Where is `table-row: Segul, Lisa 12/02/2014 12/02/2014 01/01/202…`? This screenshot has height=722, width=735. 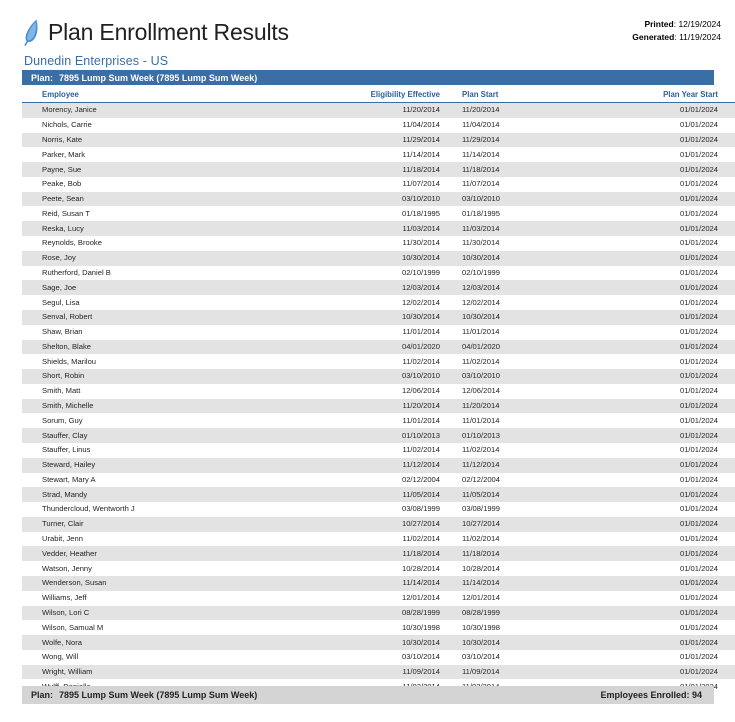 table-row: Segul, Lisa 12/02/2014 12/02/2014 01/01/202… is located at coordinates (378, 302).